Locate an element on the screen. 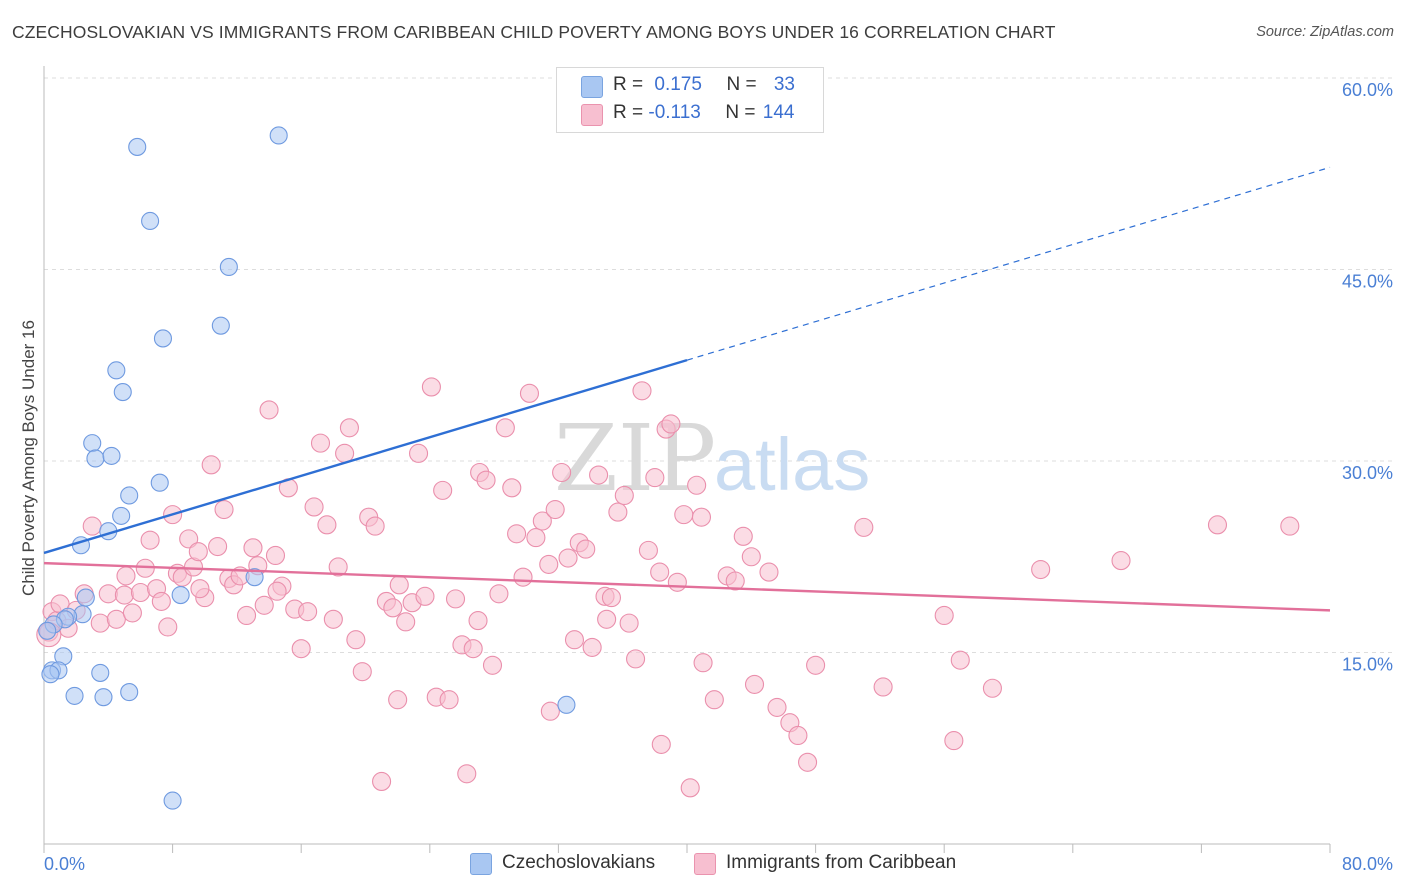 The height and width of the screenshot is (892, 1406). y-tick-label: 15.0% is located at coordinates (1367, 665).